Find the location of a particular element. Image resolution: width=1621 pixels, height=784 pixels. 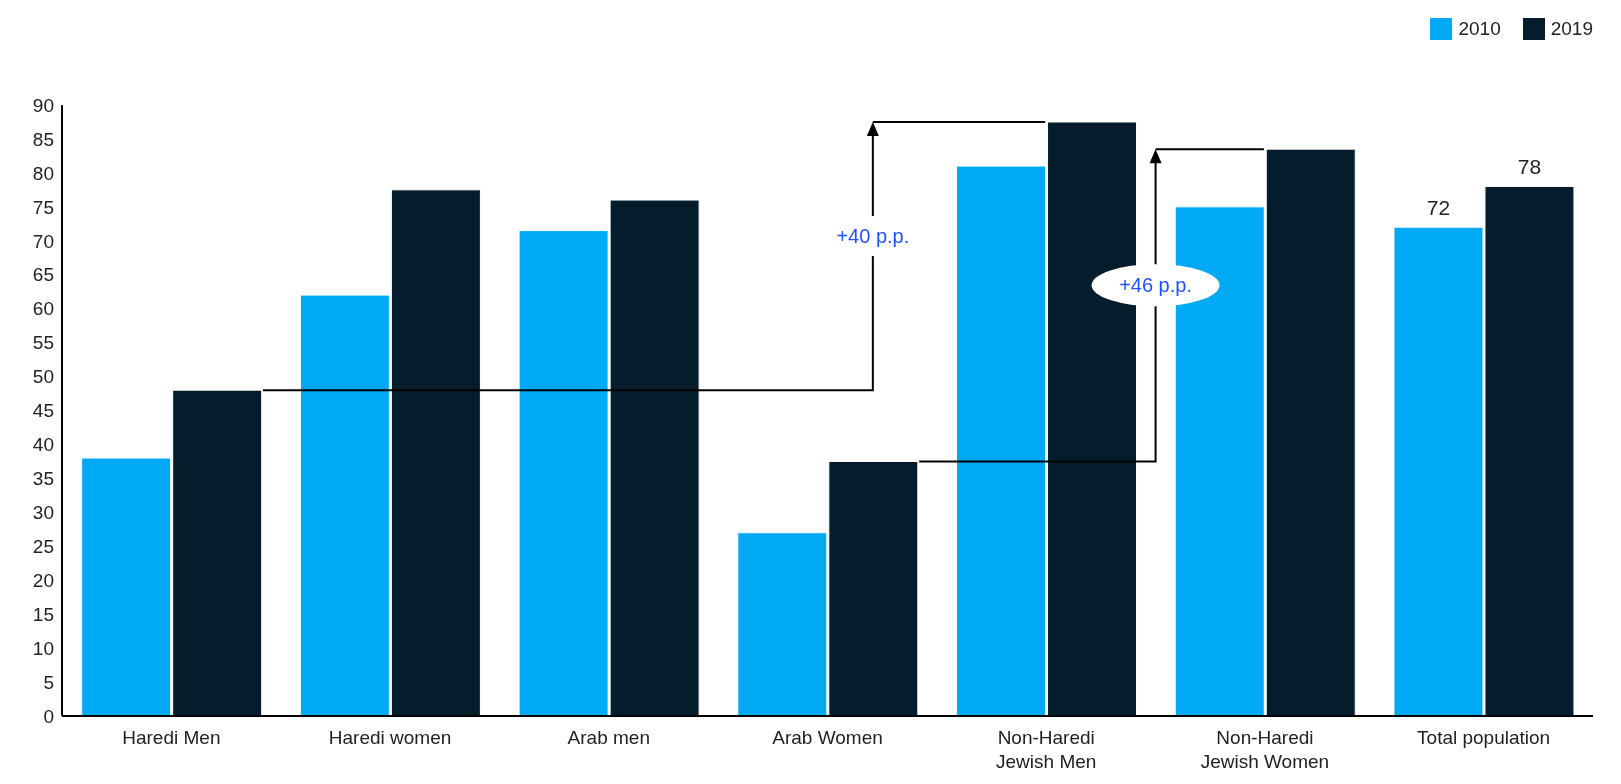

y-tick-label: 75 is located at coordinates (43, 207).